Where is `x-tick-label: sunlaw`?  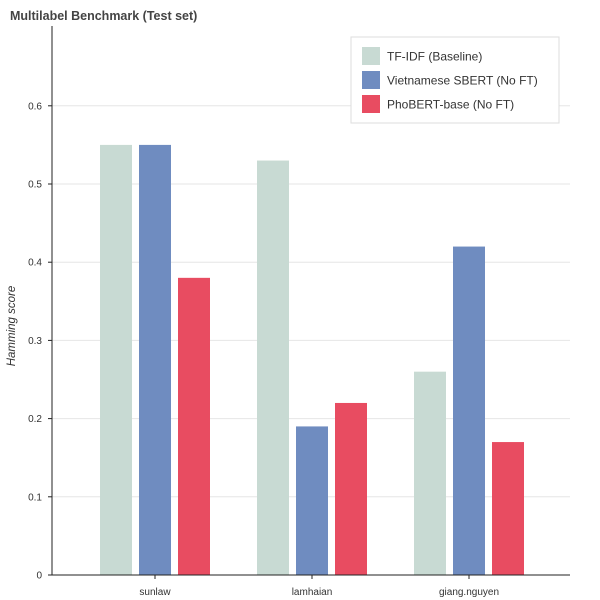 x-tick-label: sunlaw is located at coordinates (155, 592).